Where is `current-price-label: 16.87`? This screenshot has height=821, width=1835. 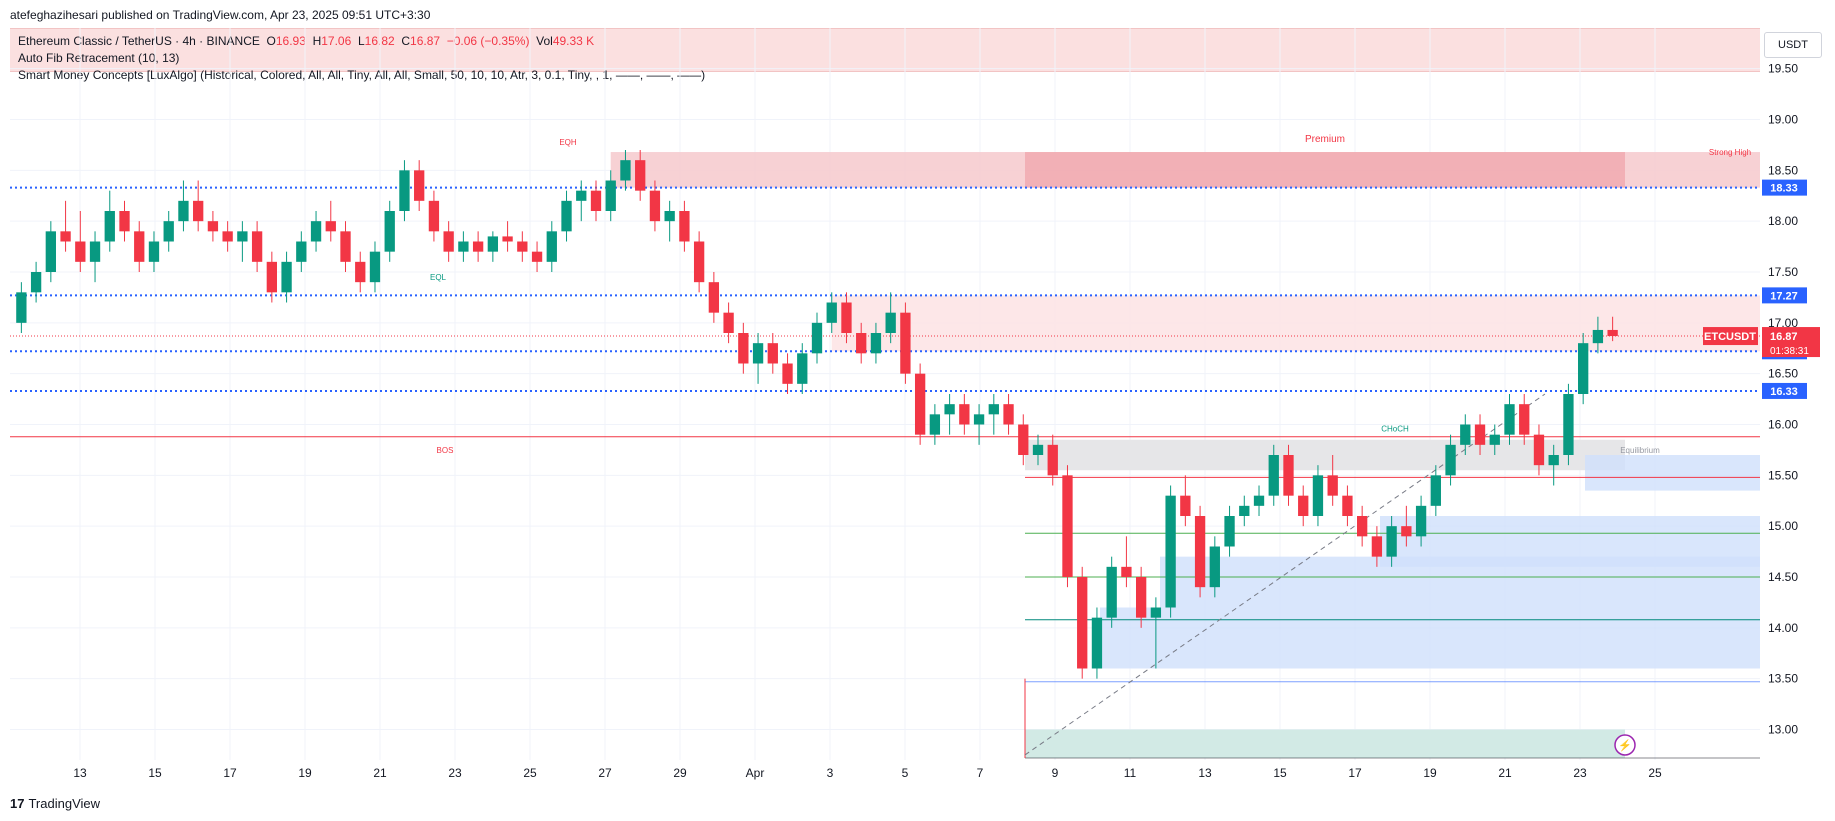 current-price-label: 16.87 is located at coordinates (1784, 337).